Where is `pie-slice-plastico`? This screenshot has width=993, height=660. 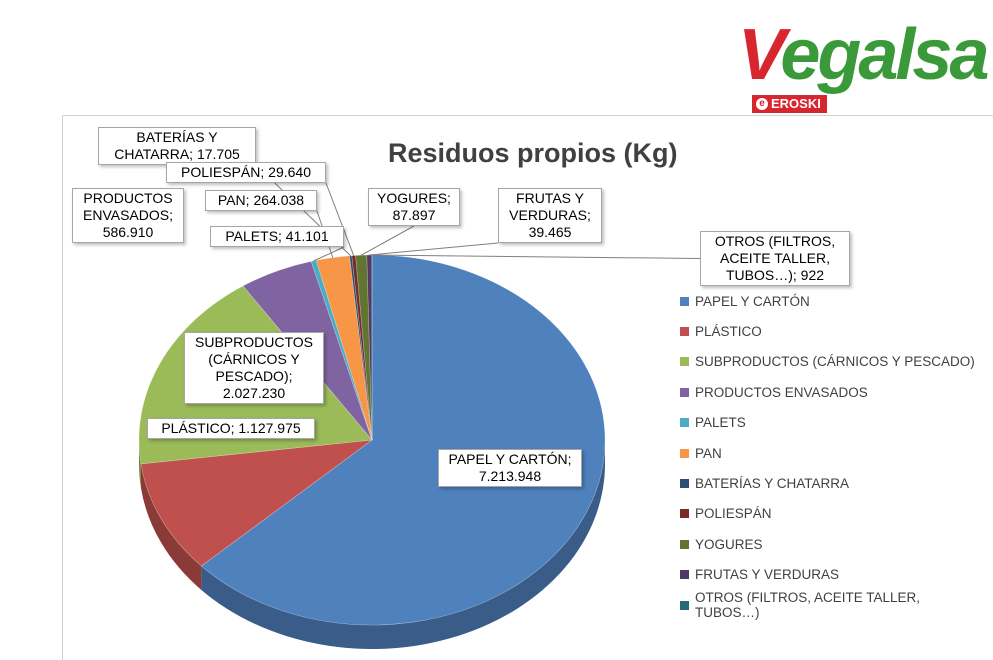
pie-slice-plastico is located at coordinates (257, 503).